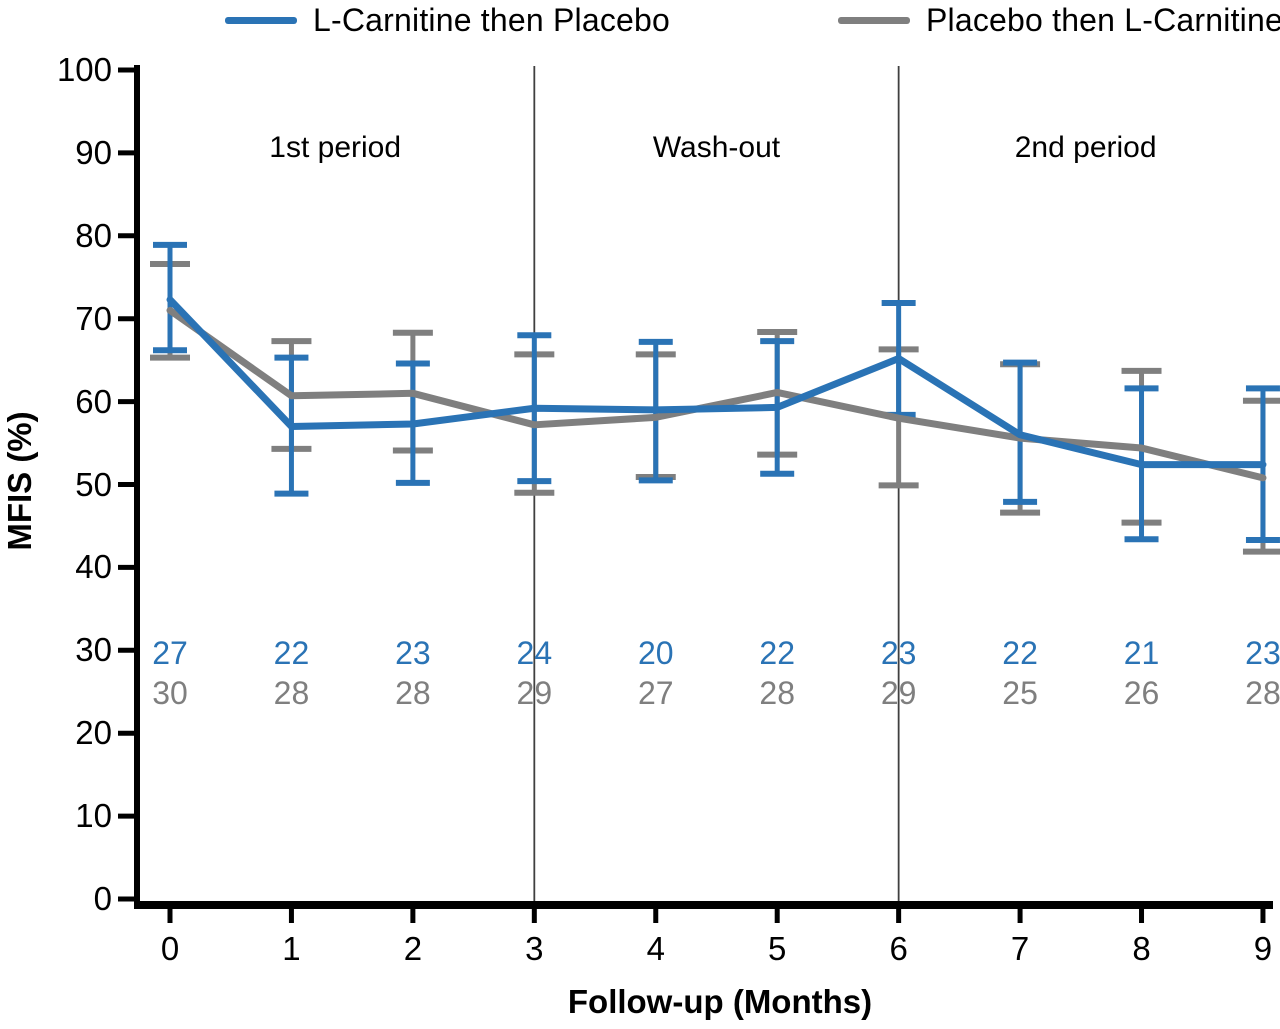  I want to click on y-tick-label: 60, so click(93, 401).